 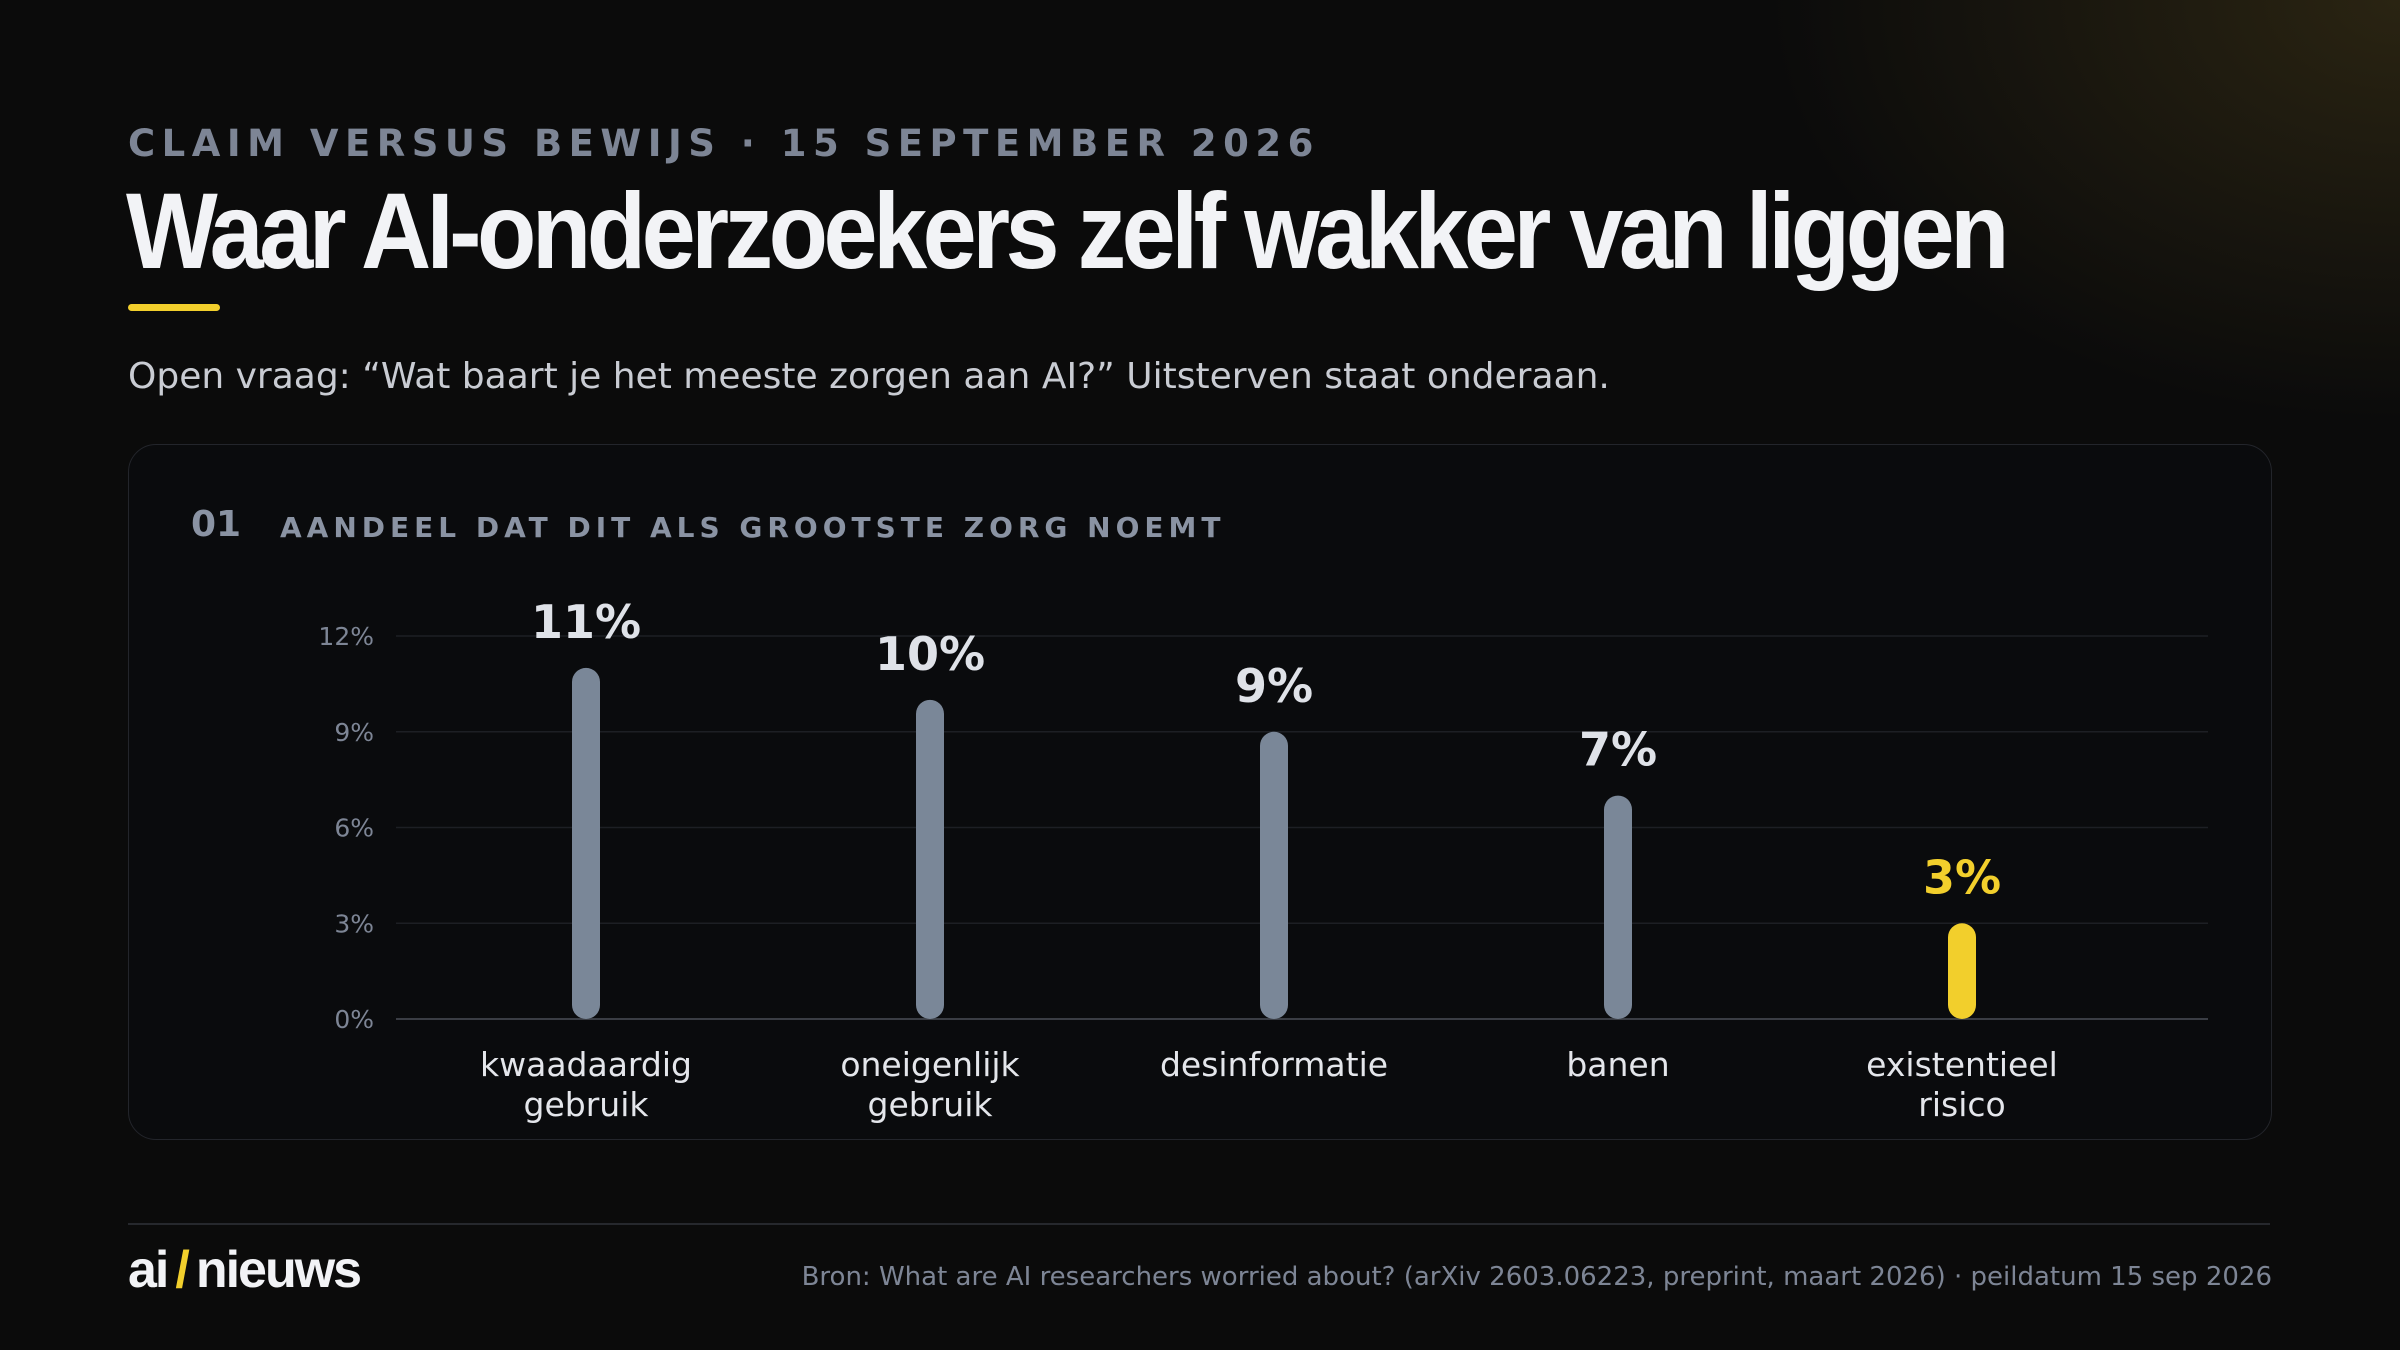 What do you see at coordinates (1274, 686) in the screenshot?
I see `bar-value-label: 9%` at bounding box center [1274, 686].